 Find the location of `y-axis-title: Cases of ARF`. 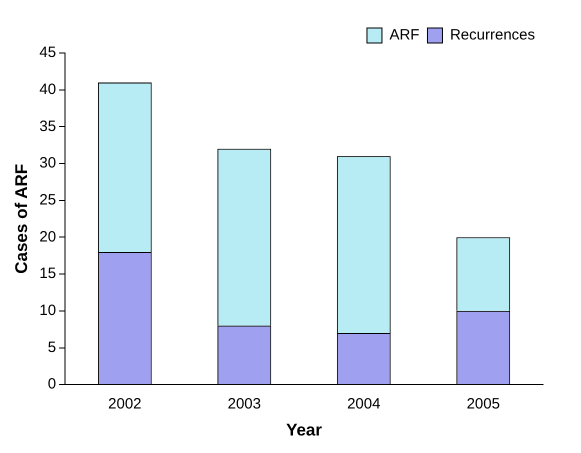

y-axis-title: Cases of ARF is located at coordinates (21, 219).